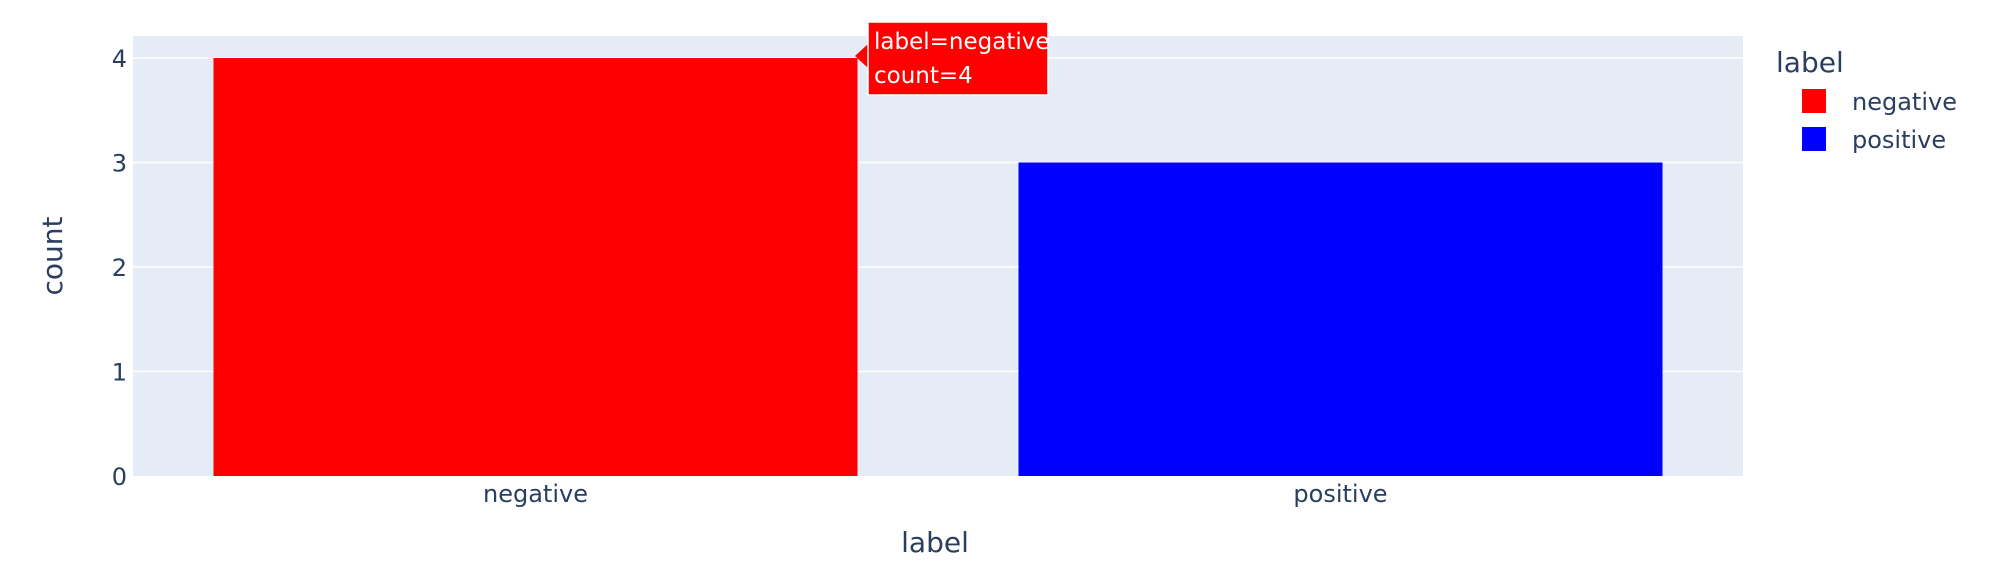  Describe the element at coordinates (1899, 140) in the screenshot. I see `legend-label: positive` at that location.